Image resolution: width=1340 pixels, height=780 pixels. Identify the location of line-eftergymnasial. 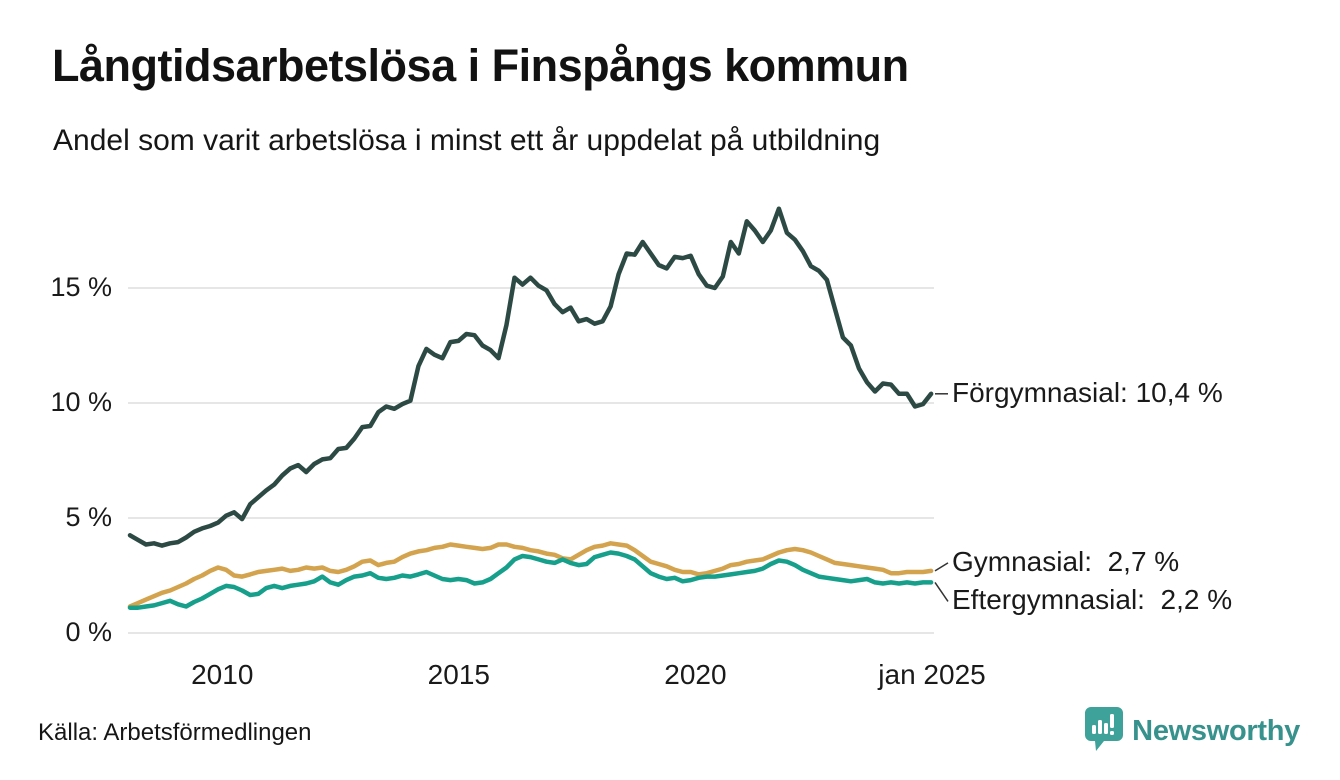
(530, 580).